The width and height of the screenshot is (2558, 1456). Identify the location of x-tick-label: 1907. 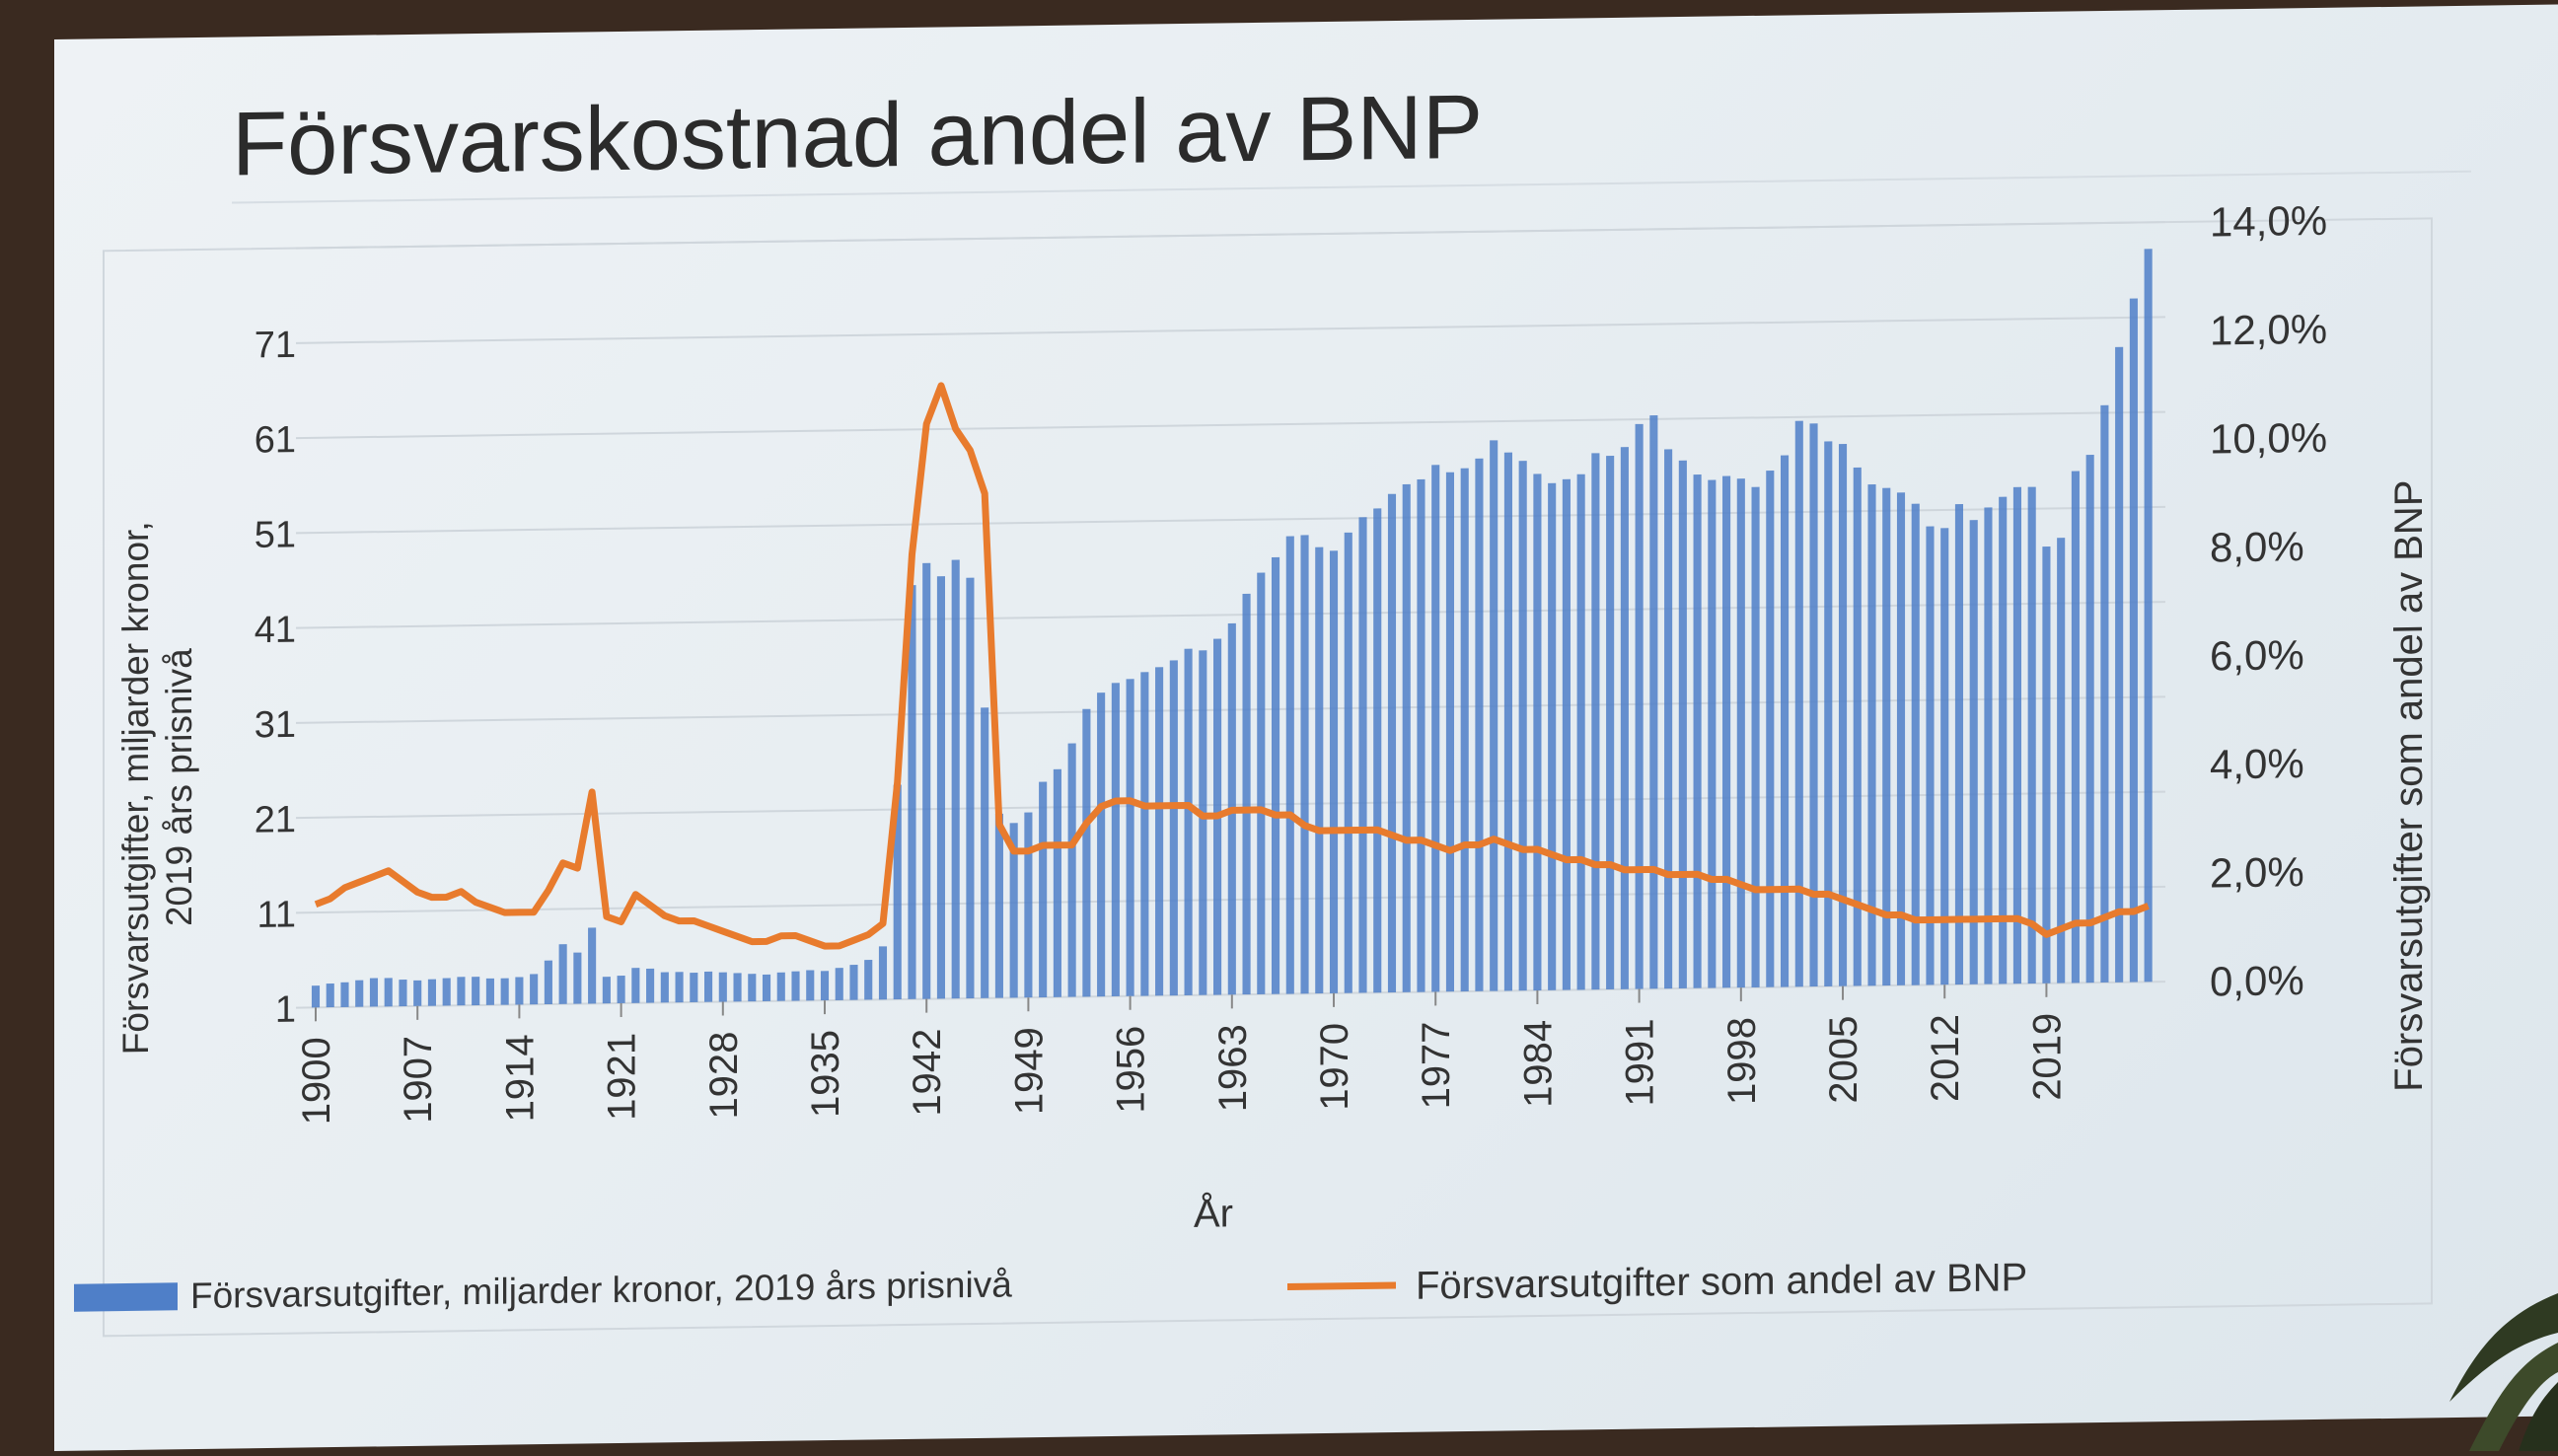
(418, 1080).